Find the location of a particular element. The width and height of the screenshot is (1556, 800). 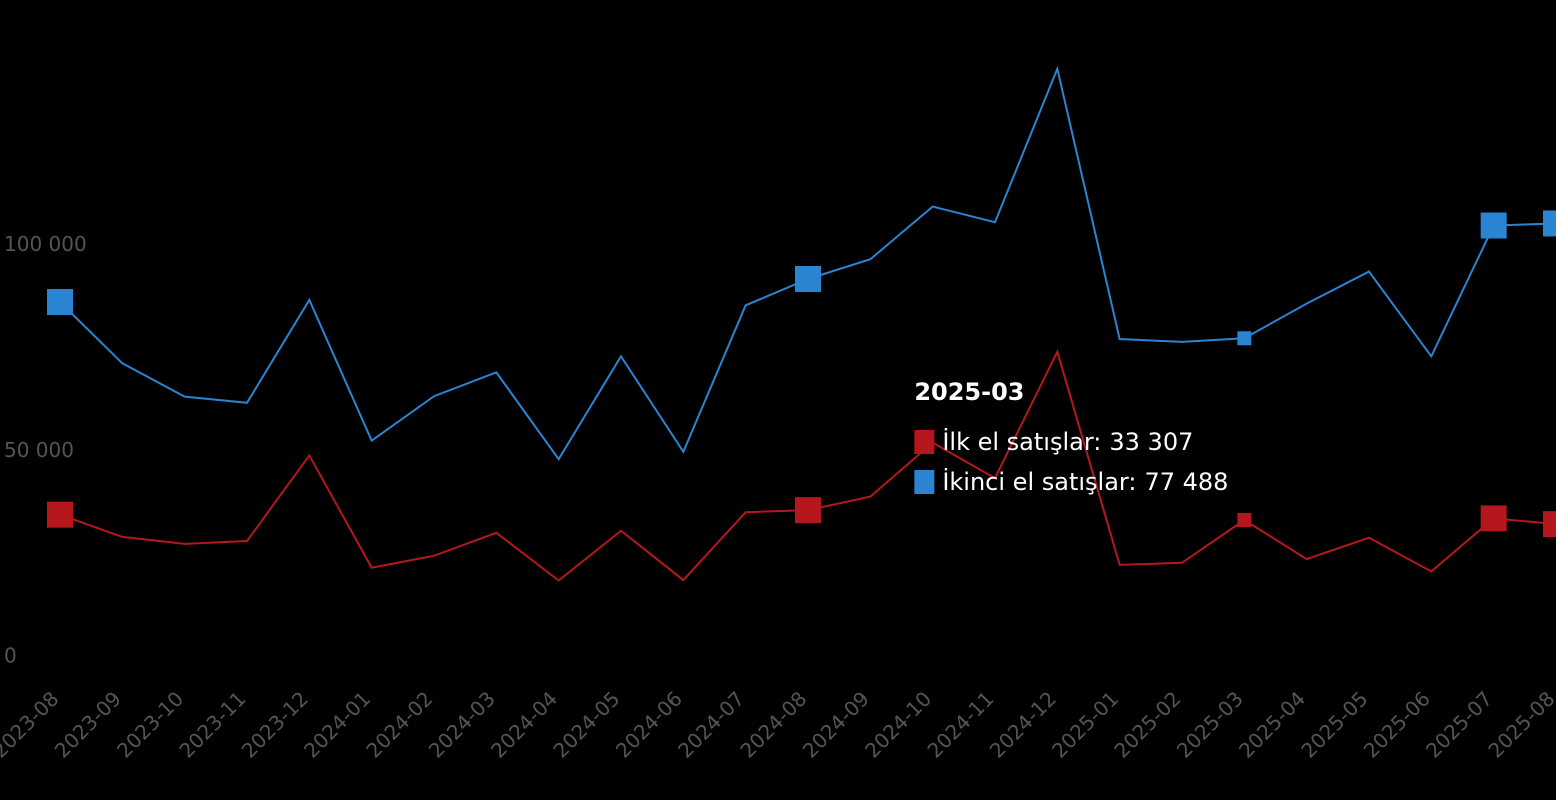

x-tick-label: 2024-01 is located at coordinates (337, 725).